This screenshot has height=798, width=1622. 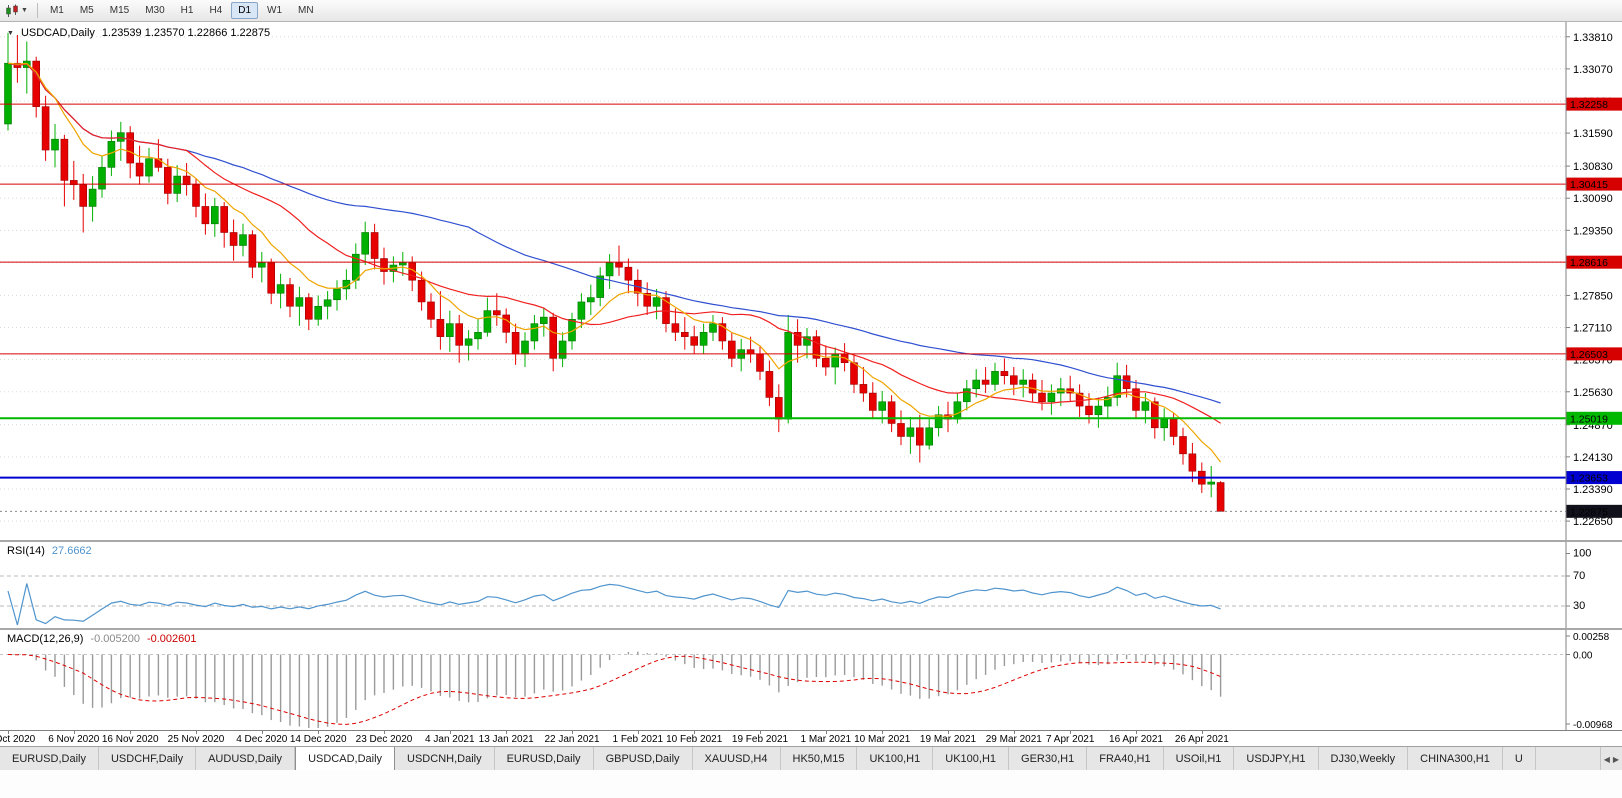 What do you see at coordinates (1579, 576) in the screenshot?
I see `rsi-axis-label: 70` at bounding box center [1579, 576].